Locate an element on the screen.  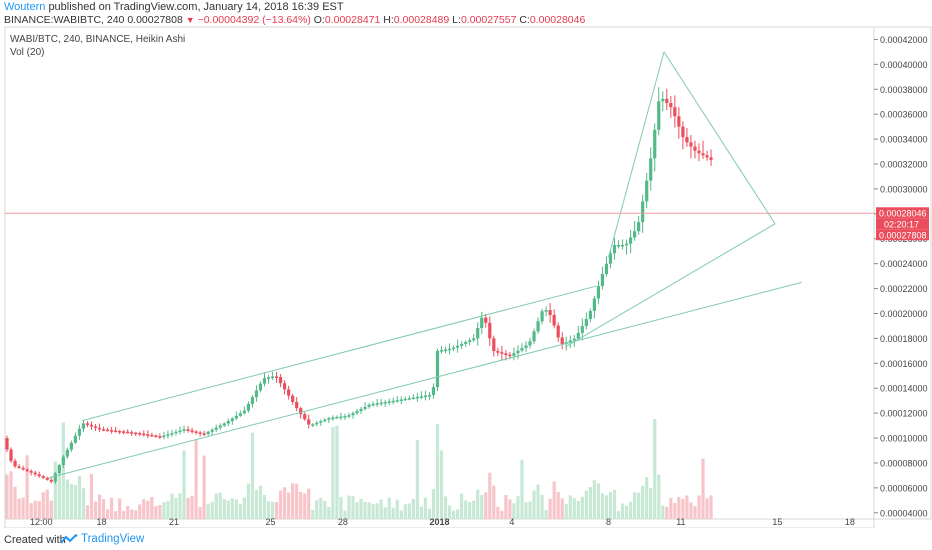
time-axis is located at coordinates (439, 523).